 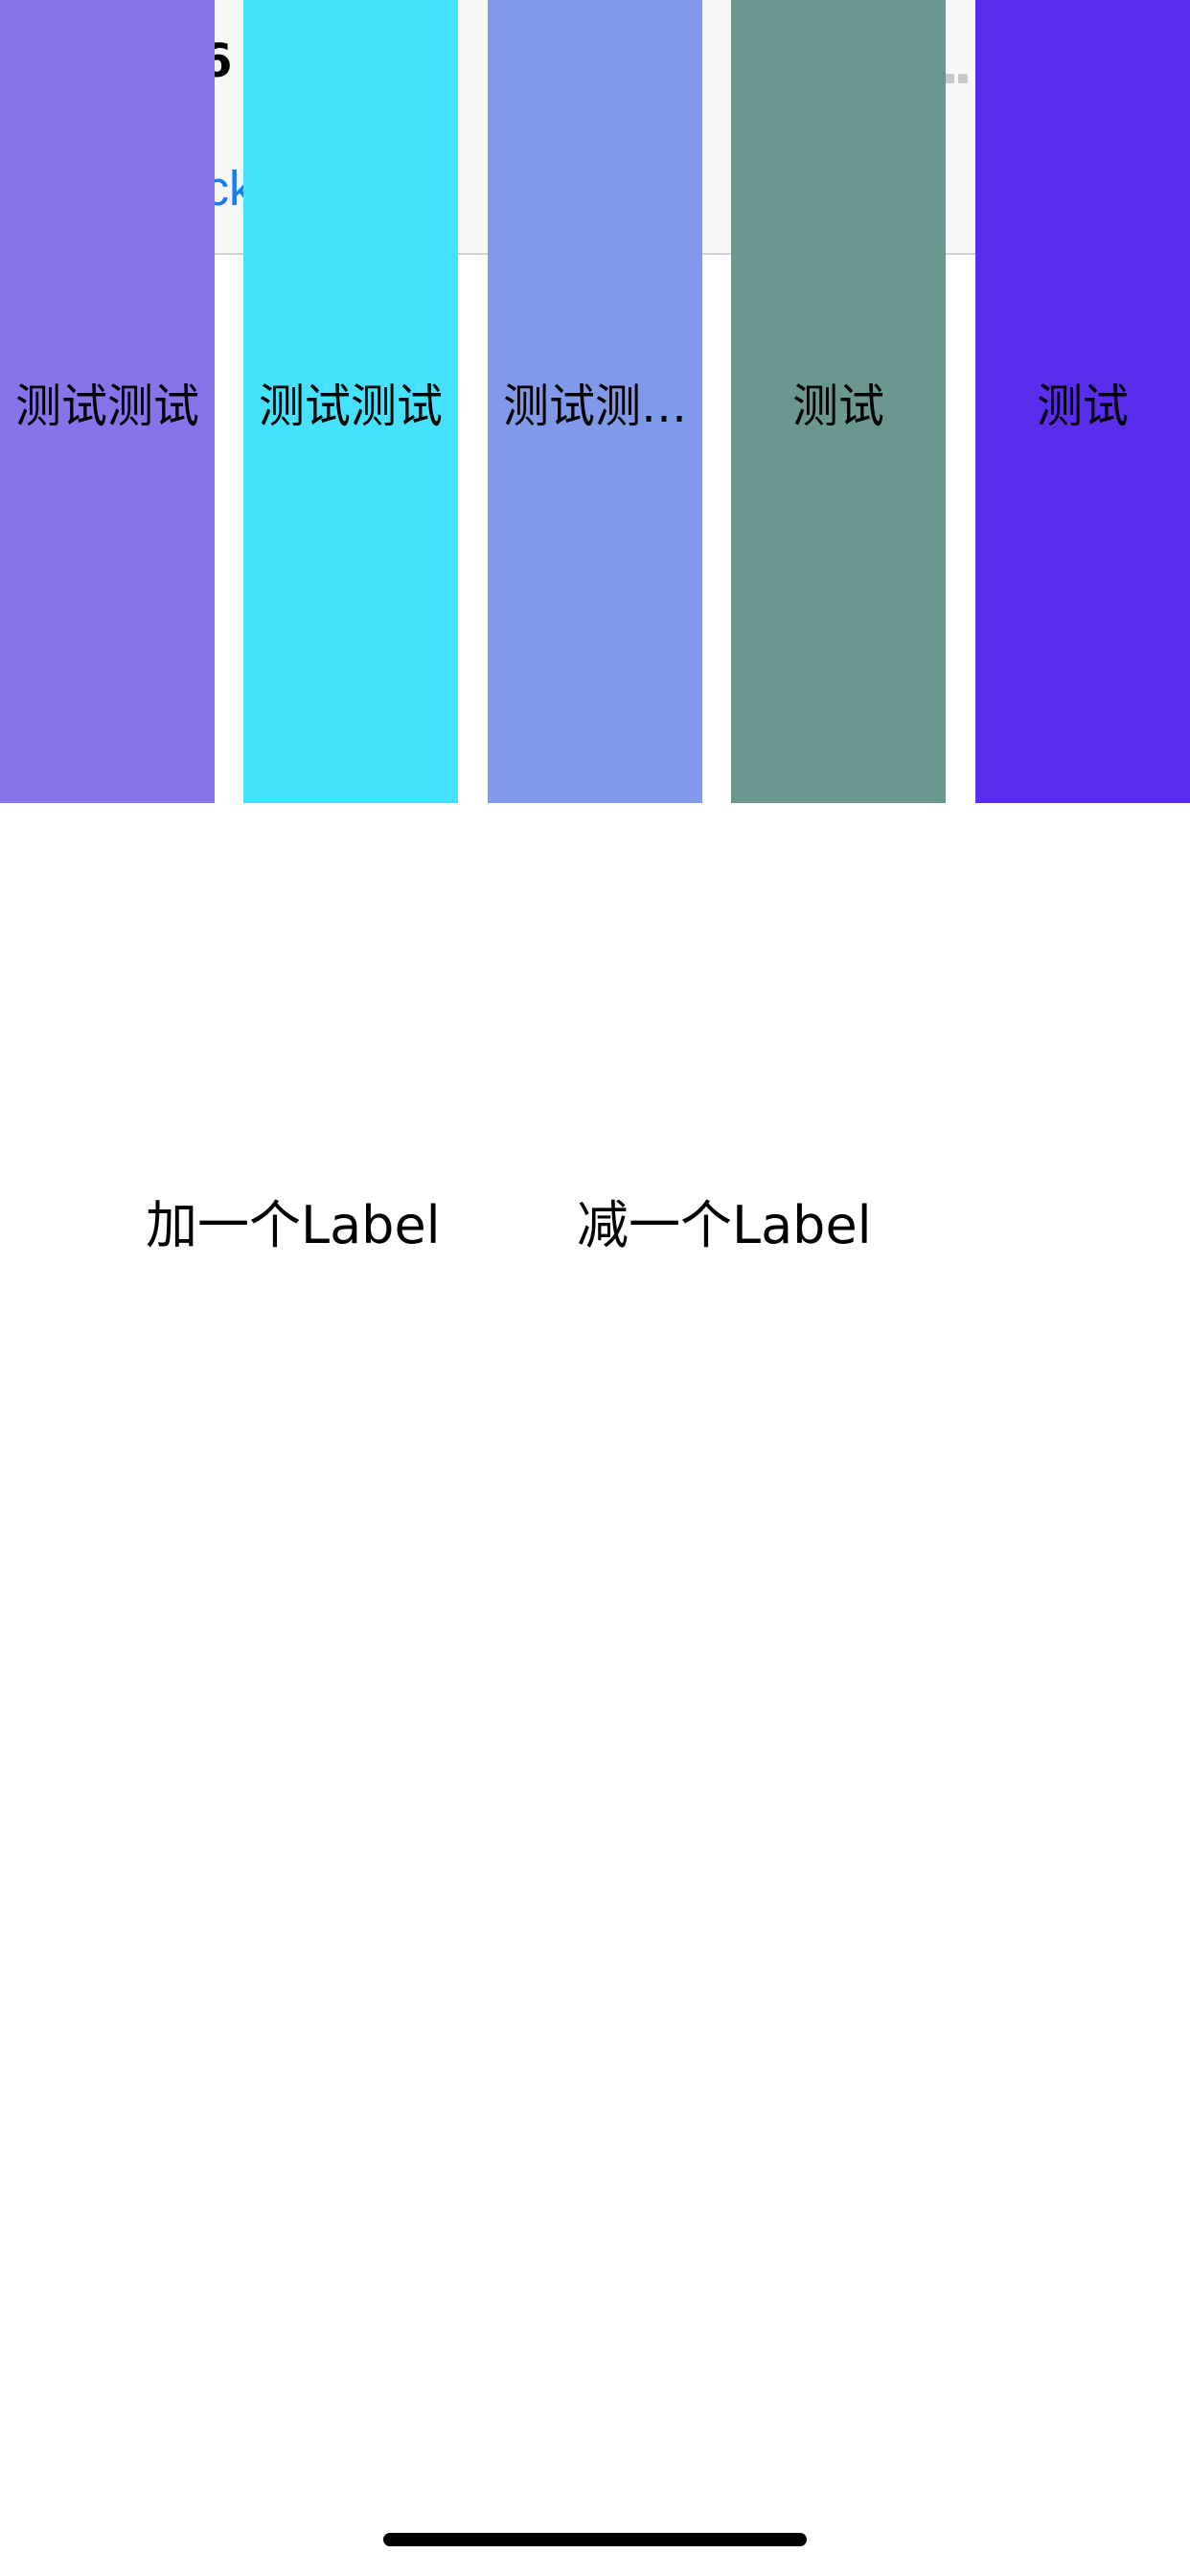 What do you see at coordinates (294, 1220) in the screenshot?
I see `add-label-button: 加一个Label` at bounding box center [294, 1220].